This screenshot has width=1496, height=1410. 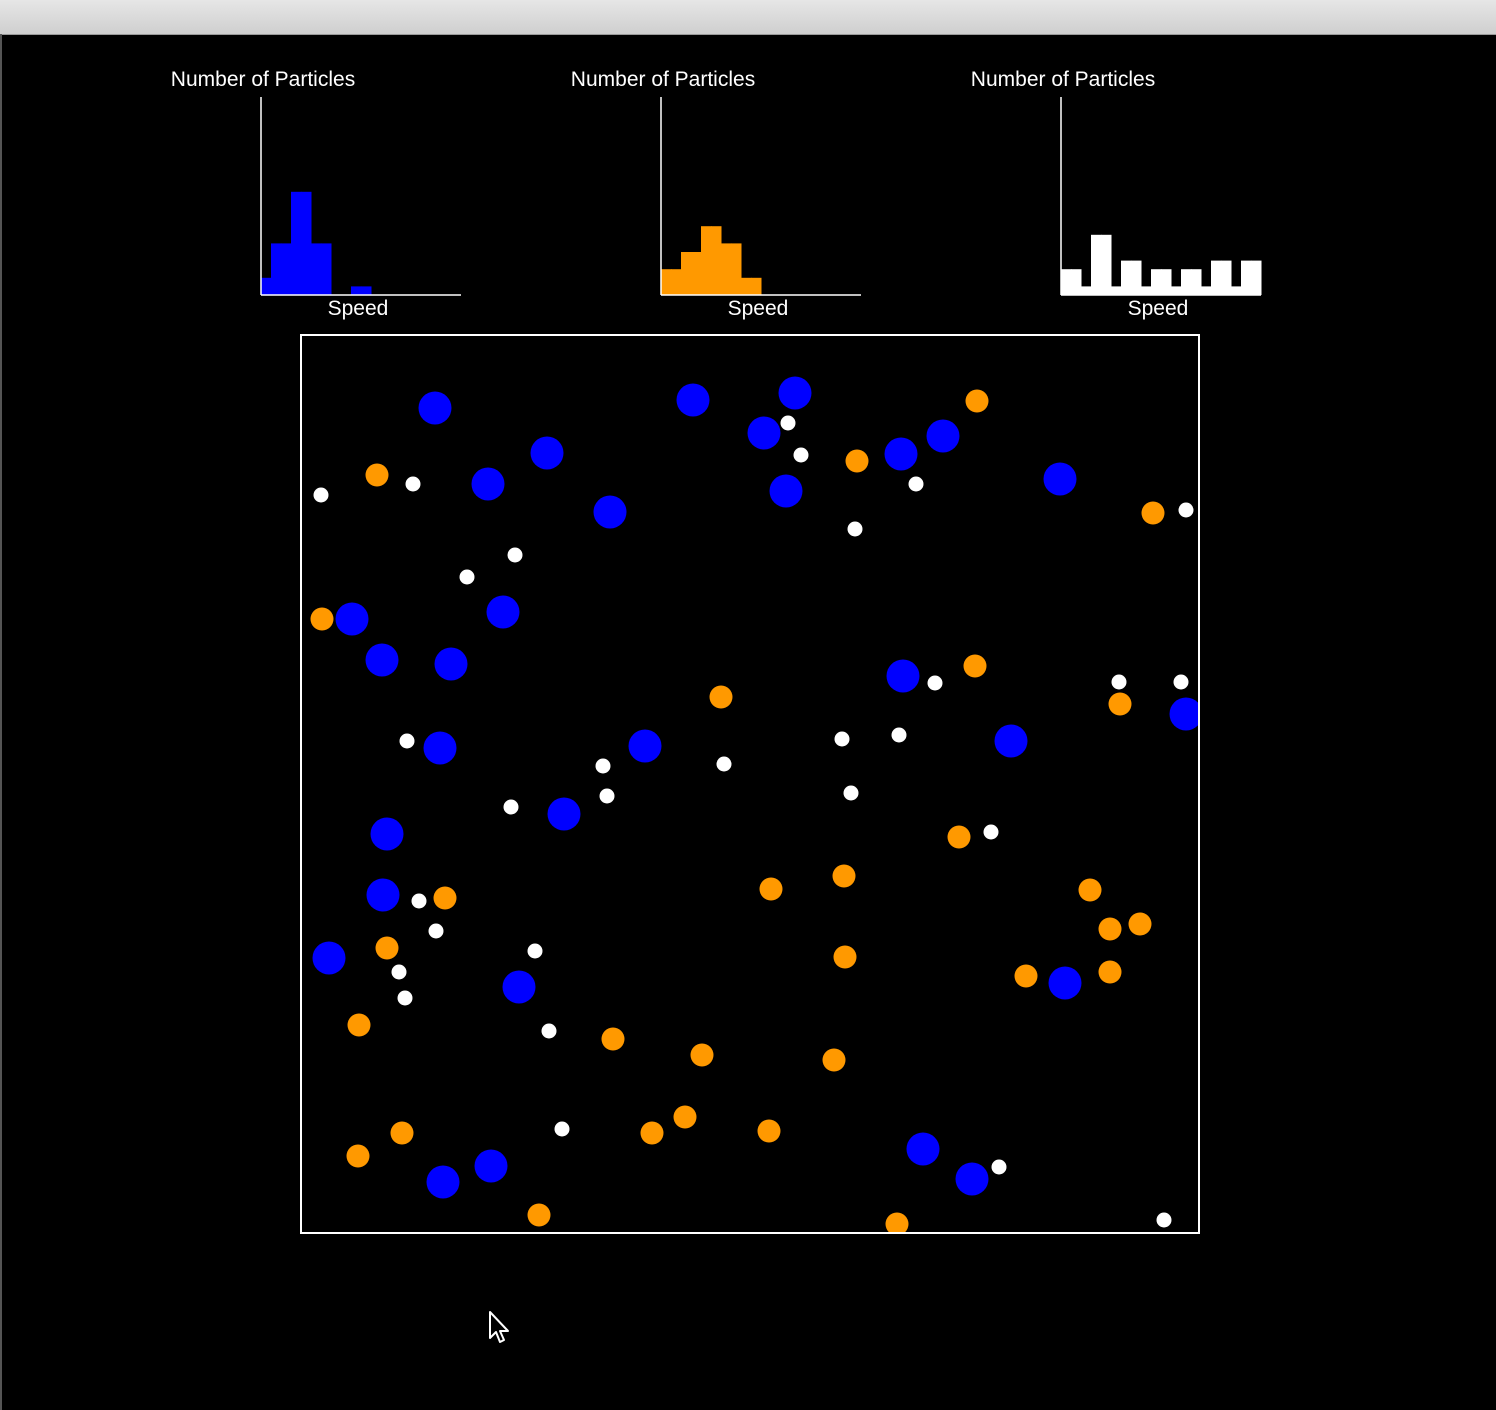 What do you see at coordinates (501, 1330) in the screenshot?
I see `mouse-cursor-icon` at bounding box center [501, 1330].